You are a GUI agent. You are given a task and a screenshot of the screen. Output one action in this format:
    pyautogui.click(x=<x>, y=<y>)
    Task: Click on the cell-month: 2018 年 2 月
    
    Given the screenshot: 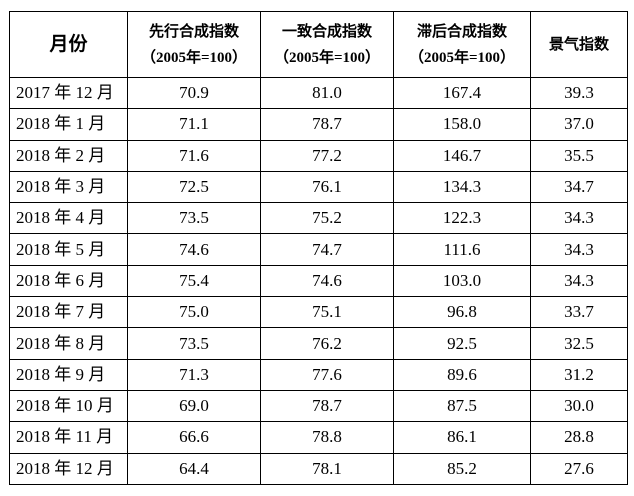 What is the action you would take?
    pyautogui.click(x=68, y=155)
    